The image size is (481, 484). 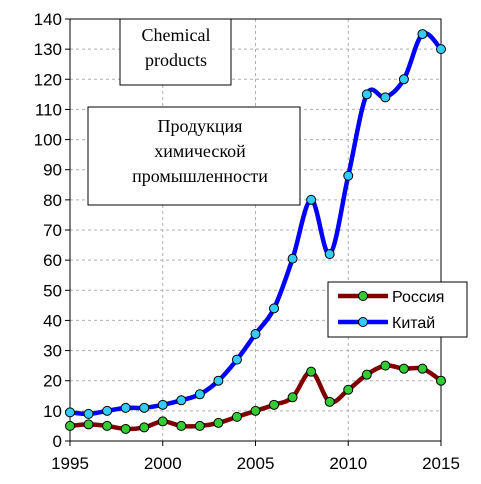 I want to click on legend-label: Россия, so click(x=418, y=297).